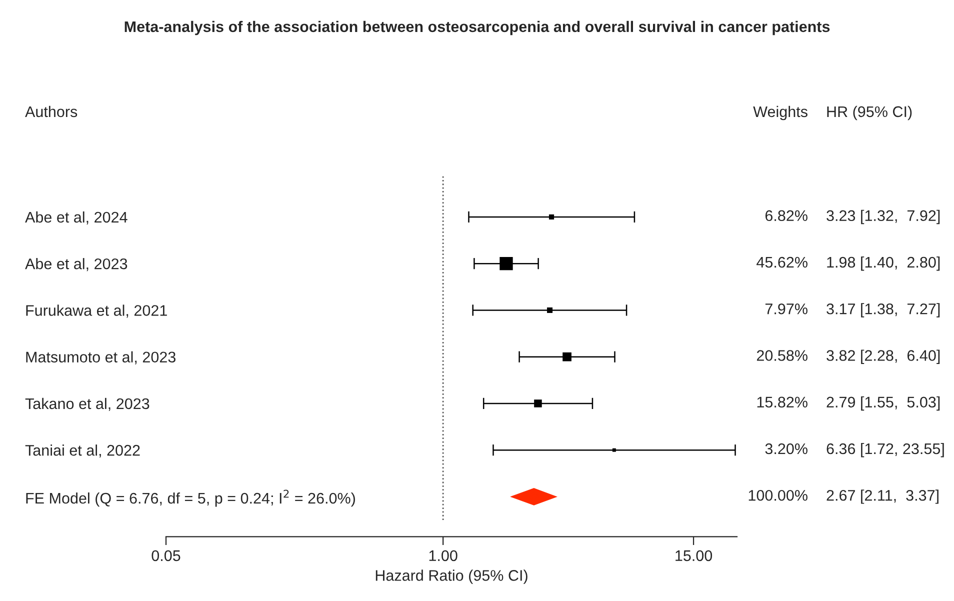 This screenshot has height=601, width=954. Describe the element at coordinates (869, 113) in the screenshot. I see `text: HR (95% CI)` at that location.